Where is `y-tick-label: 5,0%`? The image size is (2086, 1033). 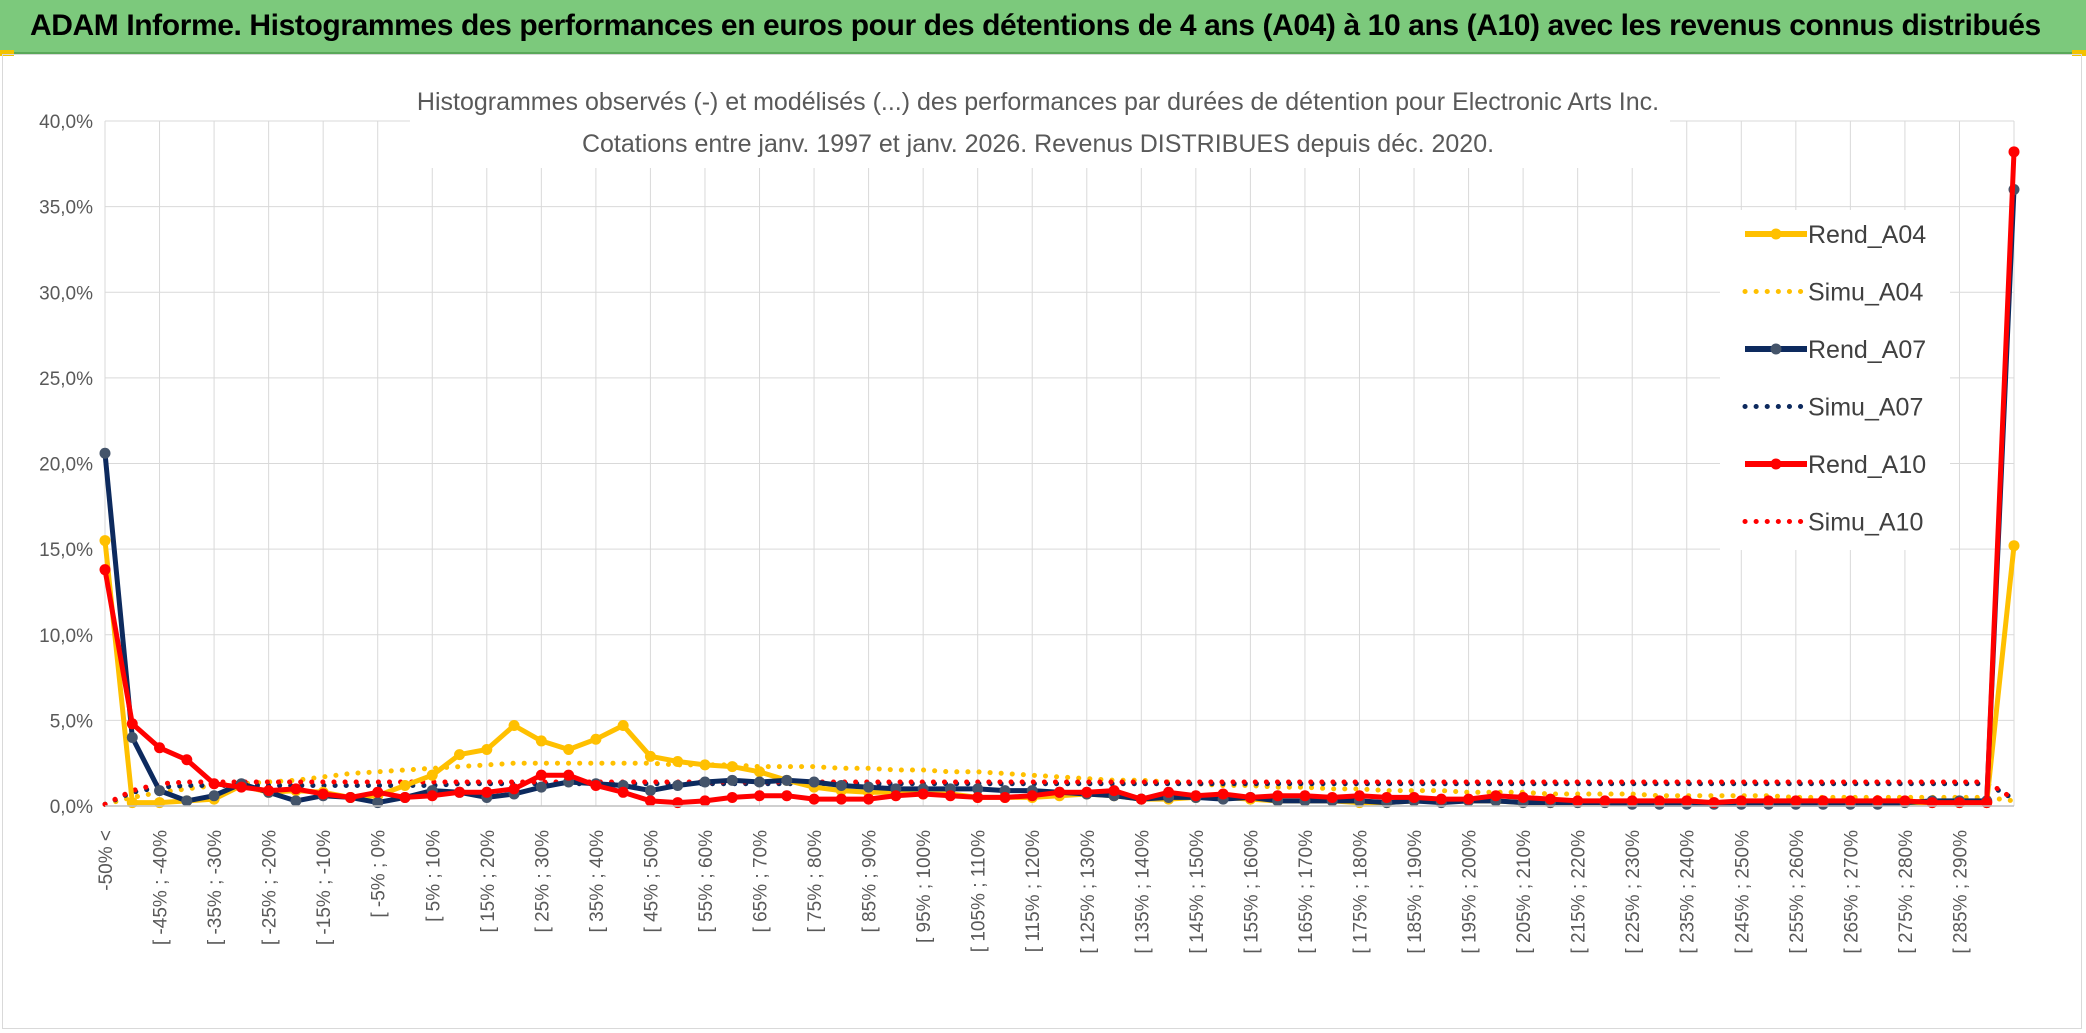 y-tick-label: 5,0% is located at coordinates (71, 721).